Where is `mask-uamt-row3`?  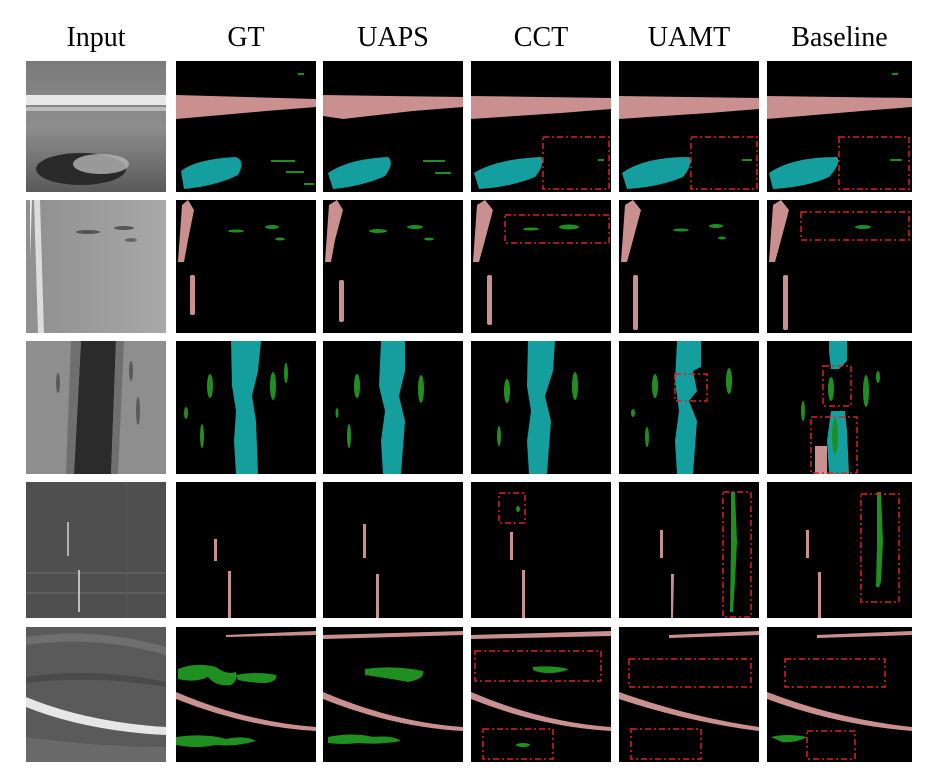
mask-uamt-row3 is located at coordinates (689, 407).